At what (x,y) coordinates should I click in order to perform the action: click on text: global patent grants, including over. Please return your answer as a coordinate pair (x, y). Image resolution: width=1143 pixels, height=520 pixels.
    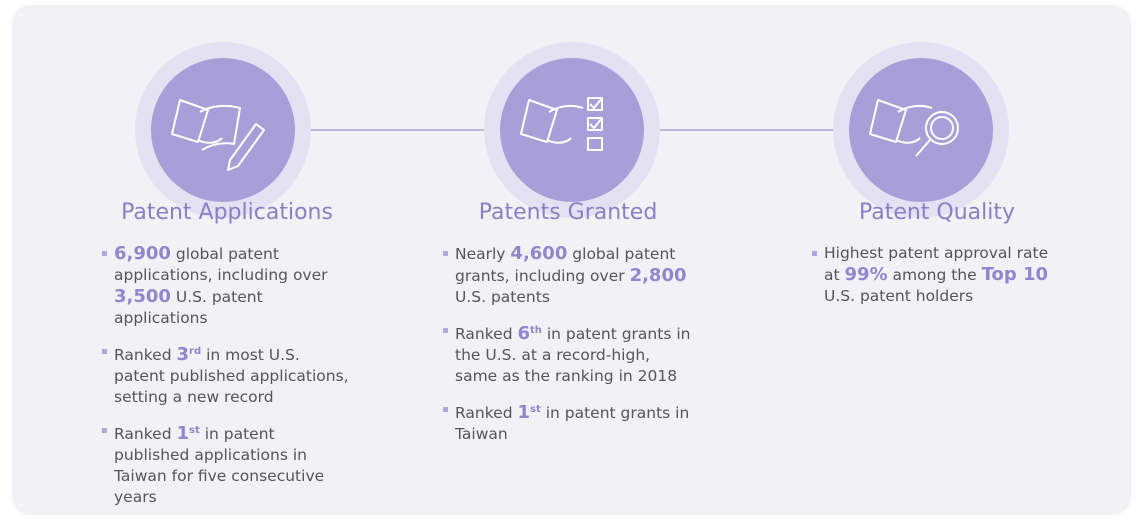
    Looking at the image, I should click on (565, 265).